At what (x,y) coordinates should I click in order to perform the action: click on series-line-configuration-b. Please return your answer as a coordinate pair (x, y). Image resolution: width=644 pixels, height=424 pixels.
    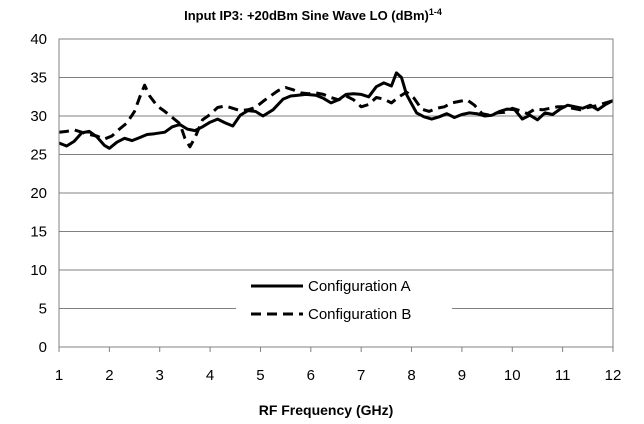
    Looking at the image, I should click on (336, 116).